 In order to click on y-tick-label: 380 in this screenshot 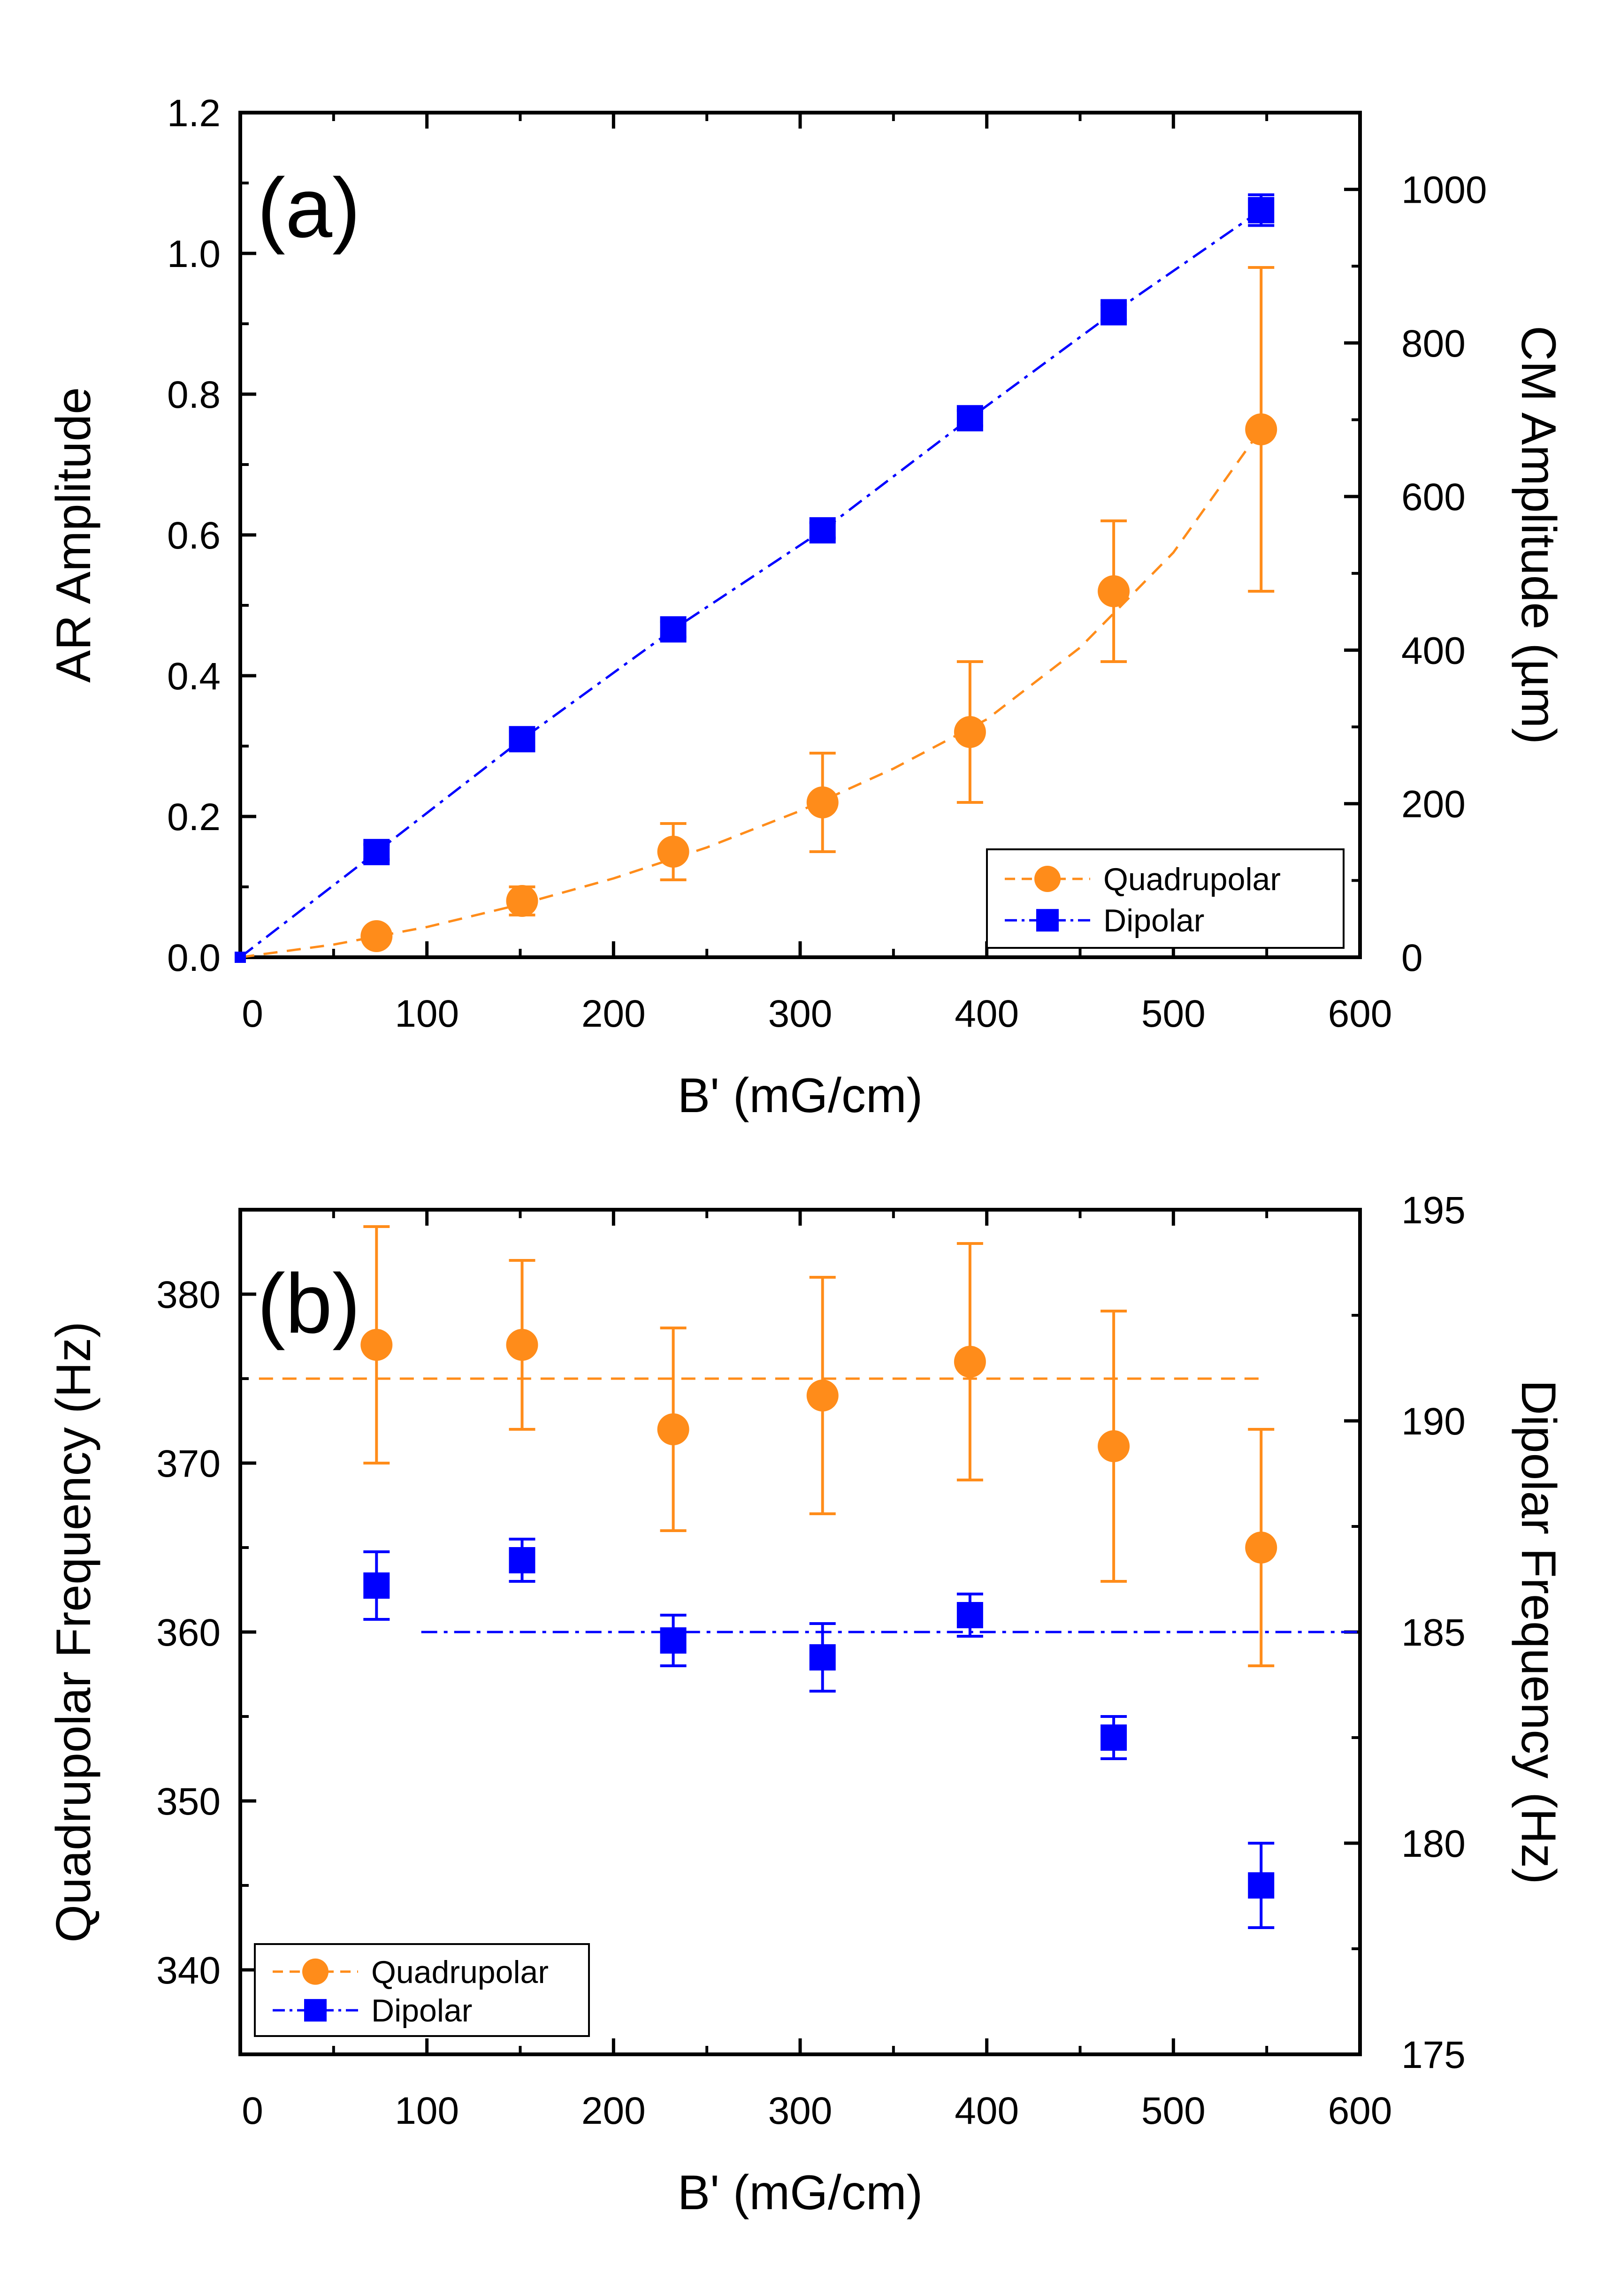, I will do `click(188, 1295)`.